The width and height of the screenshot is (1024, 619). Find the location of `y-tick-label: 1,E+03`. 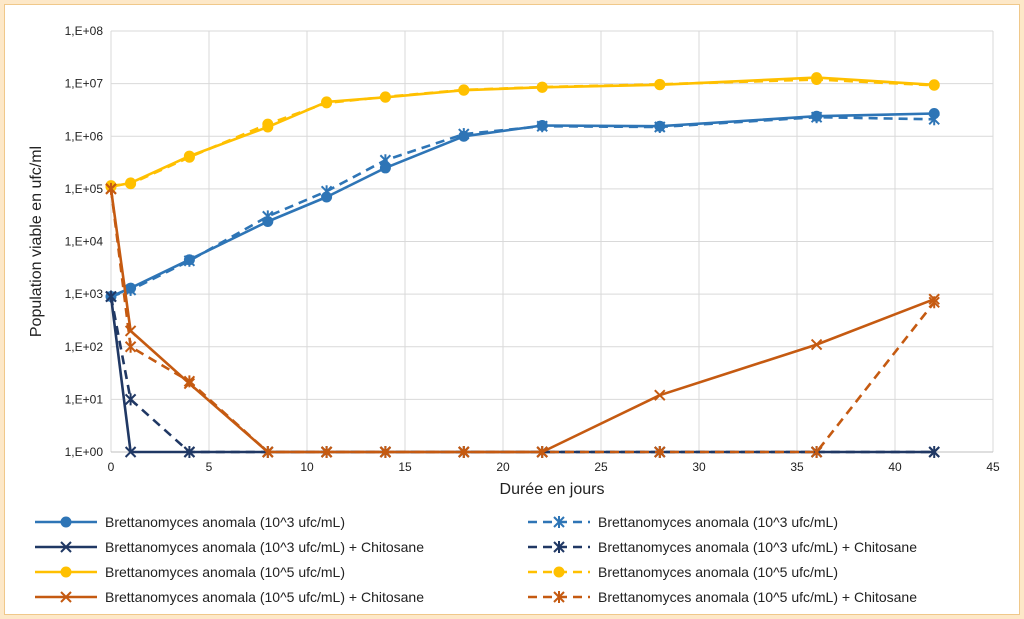

y-tick-label: 1,E+03 is located at coordinates (84, 294).